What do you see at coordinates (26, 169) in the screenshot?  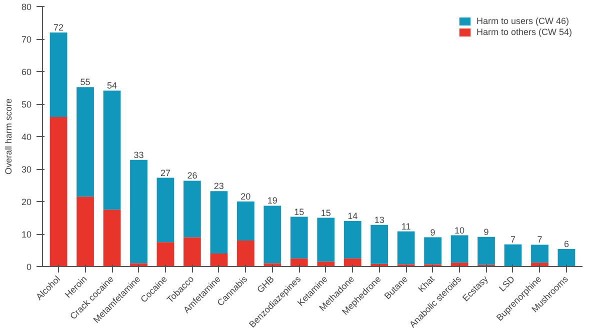 I see `y-tick-label: 30` at bounding box center [26, 169].